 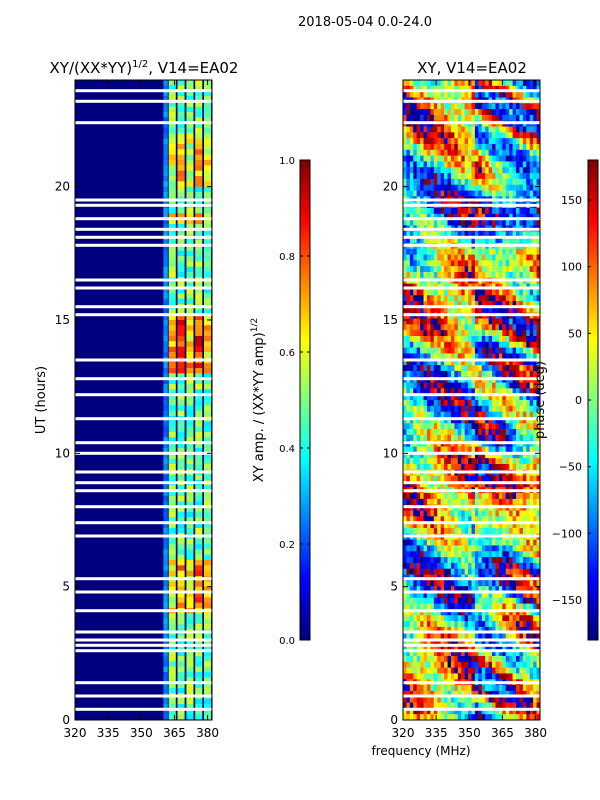 What do you see at coordinates (62, 320) in the screenshot?
I see `left-y-tick-label: 15` at bounding box center [62, 320].